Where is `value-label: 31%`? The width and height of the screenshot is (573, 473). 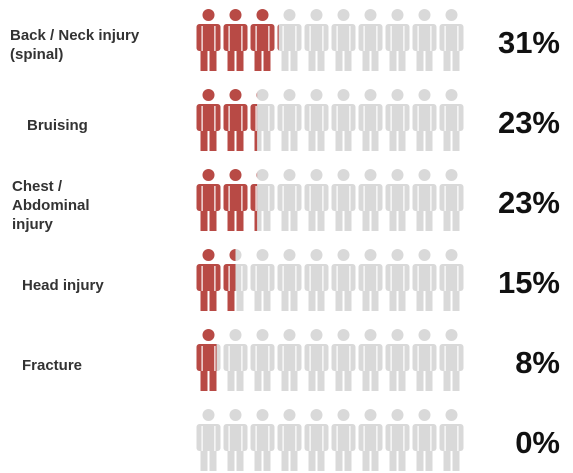
value-label: 31% is located at coordinates (529, 42).